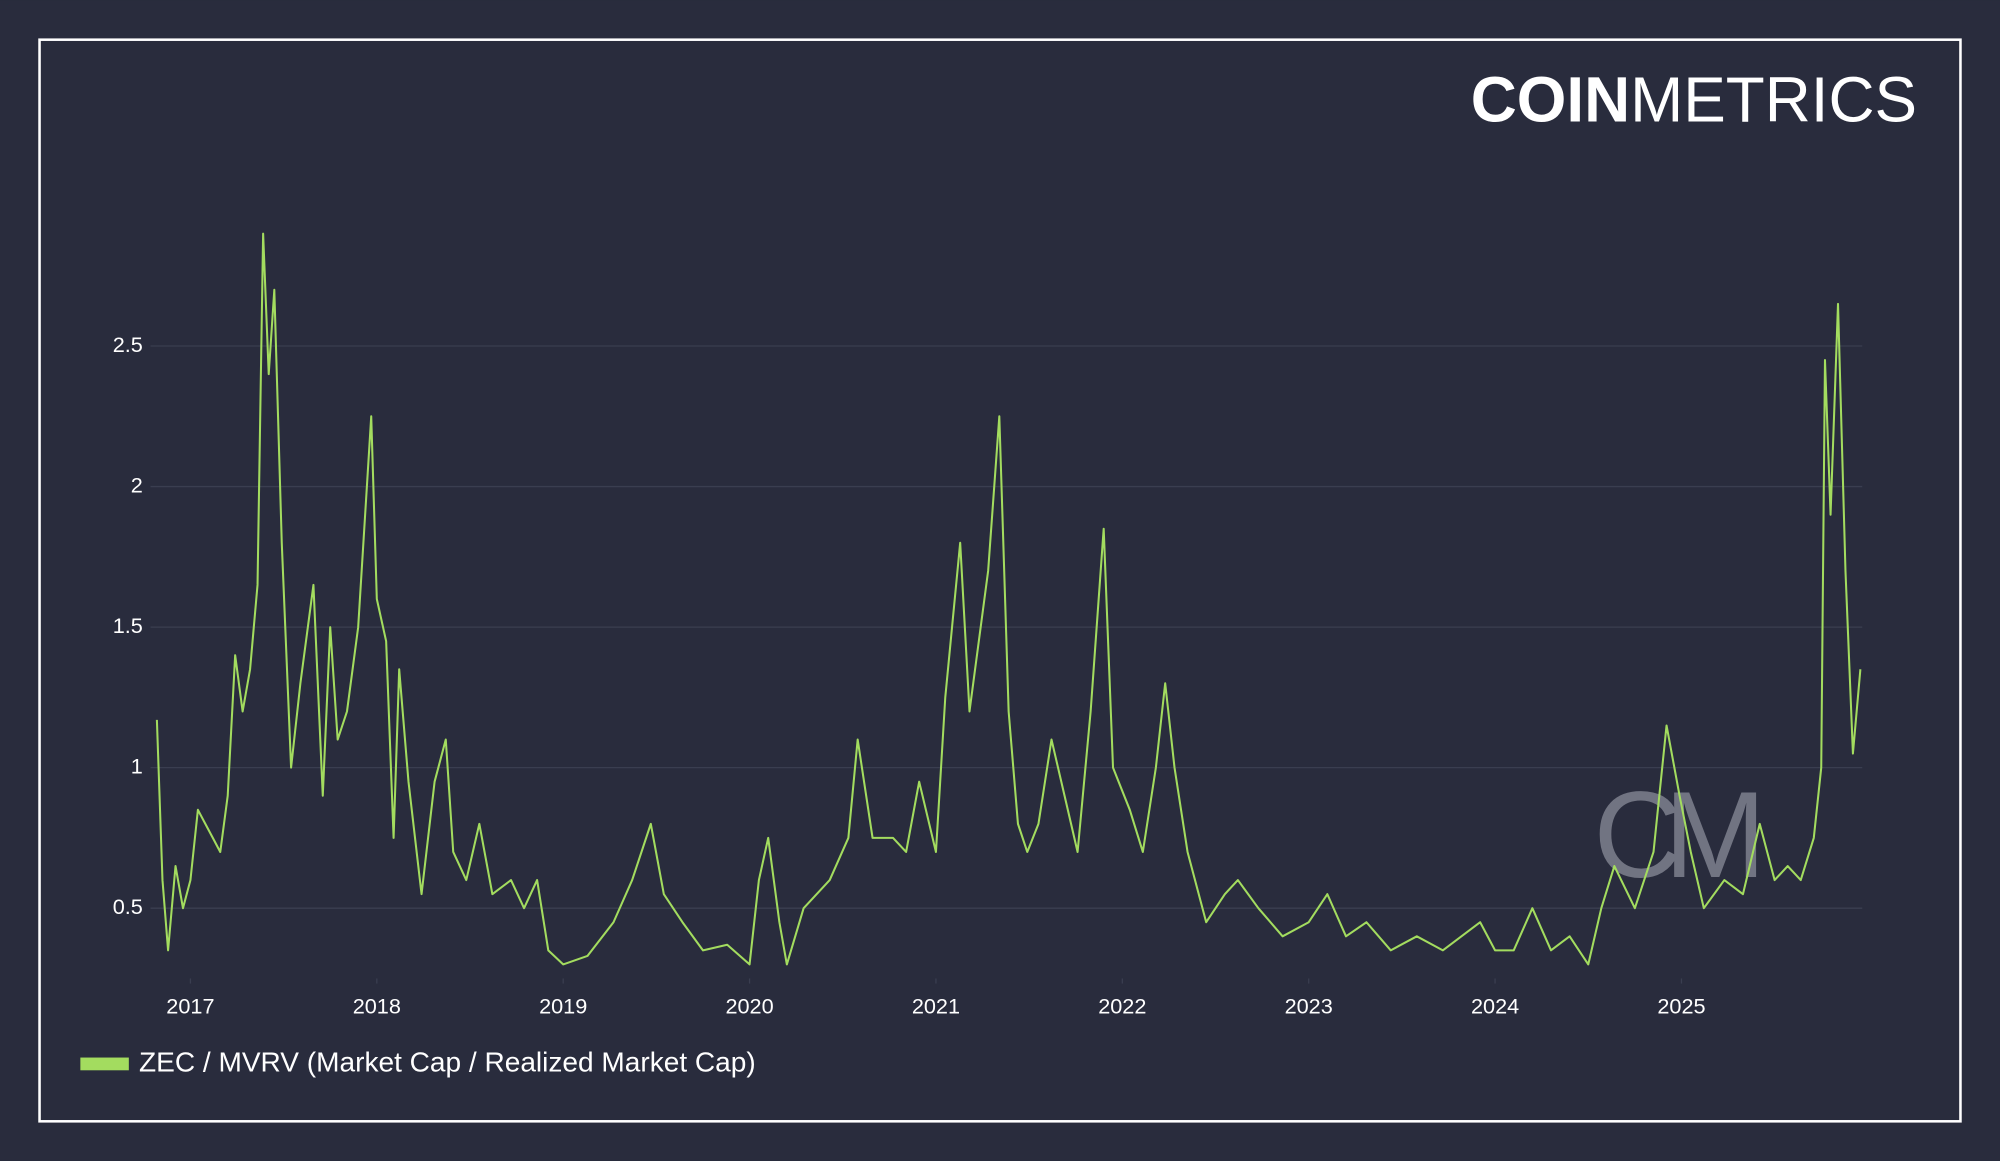 The image size is (2000, 1161). What do you see at coordinates (190, 1006) in the screenshot?
I see `x-tick-label: 2017` at bounding box center [190, 1006].